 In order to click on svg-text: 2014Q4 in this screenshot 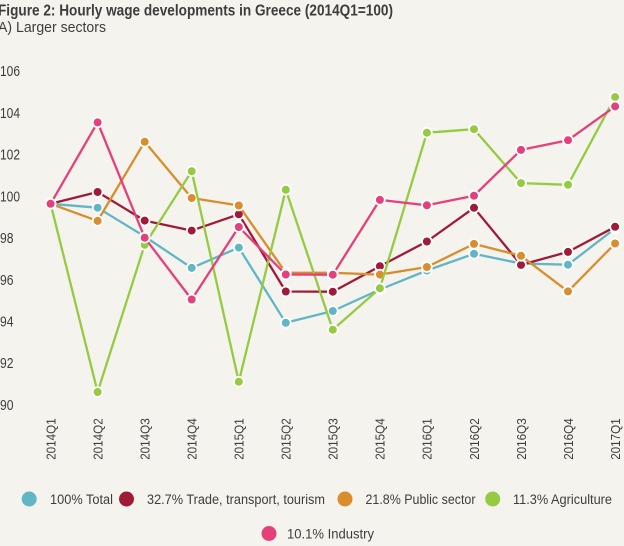, I will do `click(192, 439)`.